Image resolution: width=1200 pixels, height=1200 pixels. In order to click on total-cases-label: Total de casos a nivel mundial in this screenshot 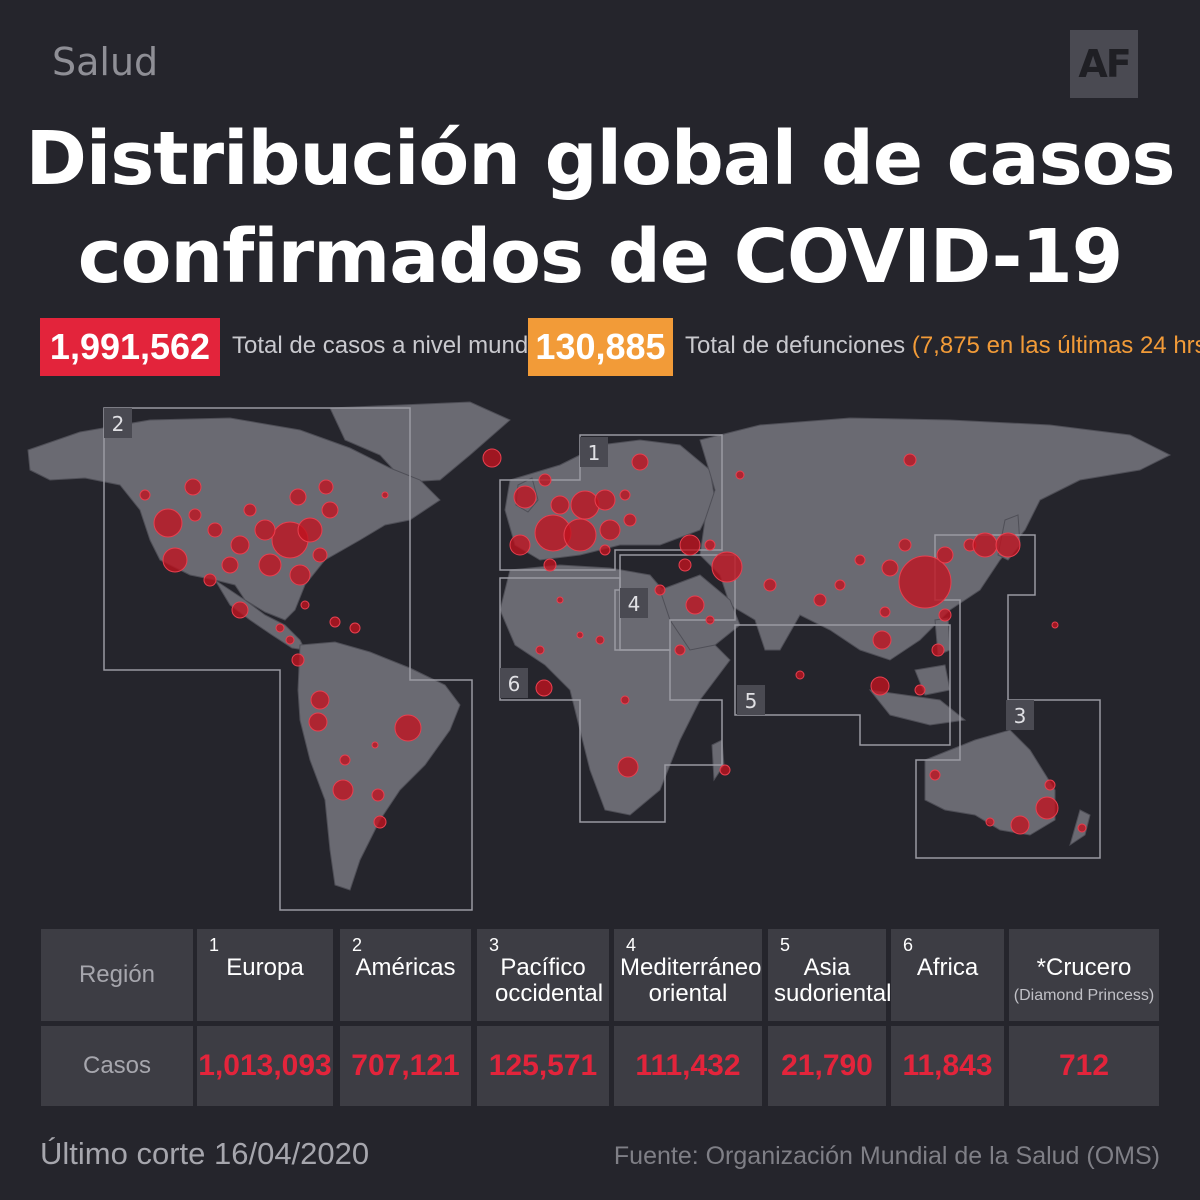, I will do `click(392, 345)`.